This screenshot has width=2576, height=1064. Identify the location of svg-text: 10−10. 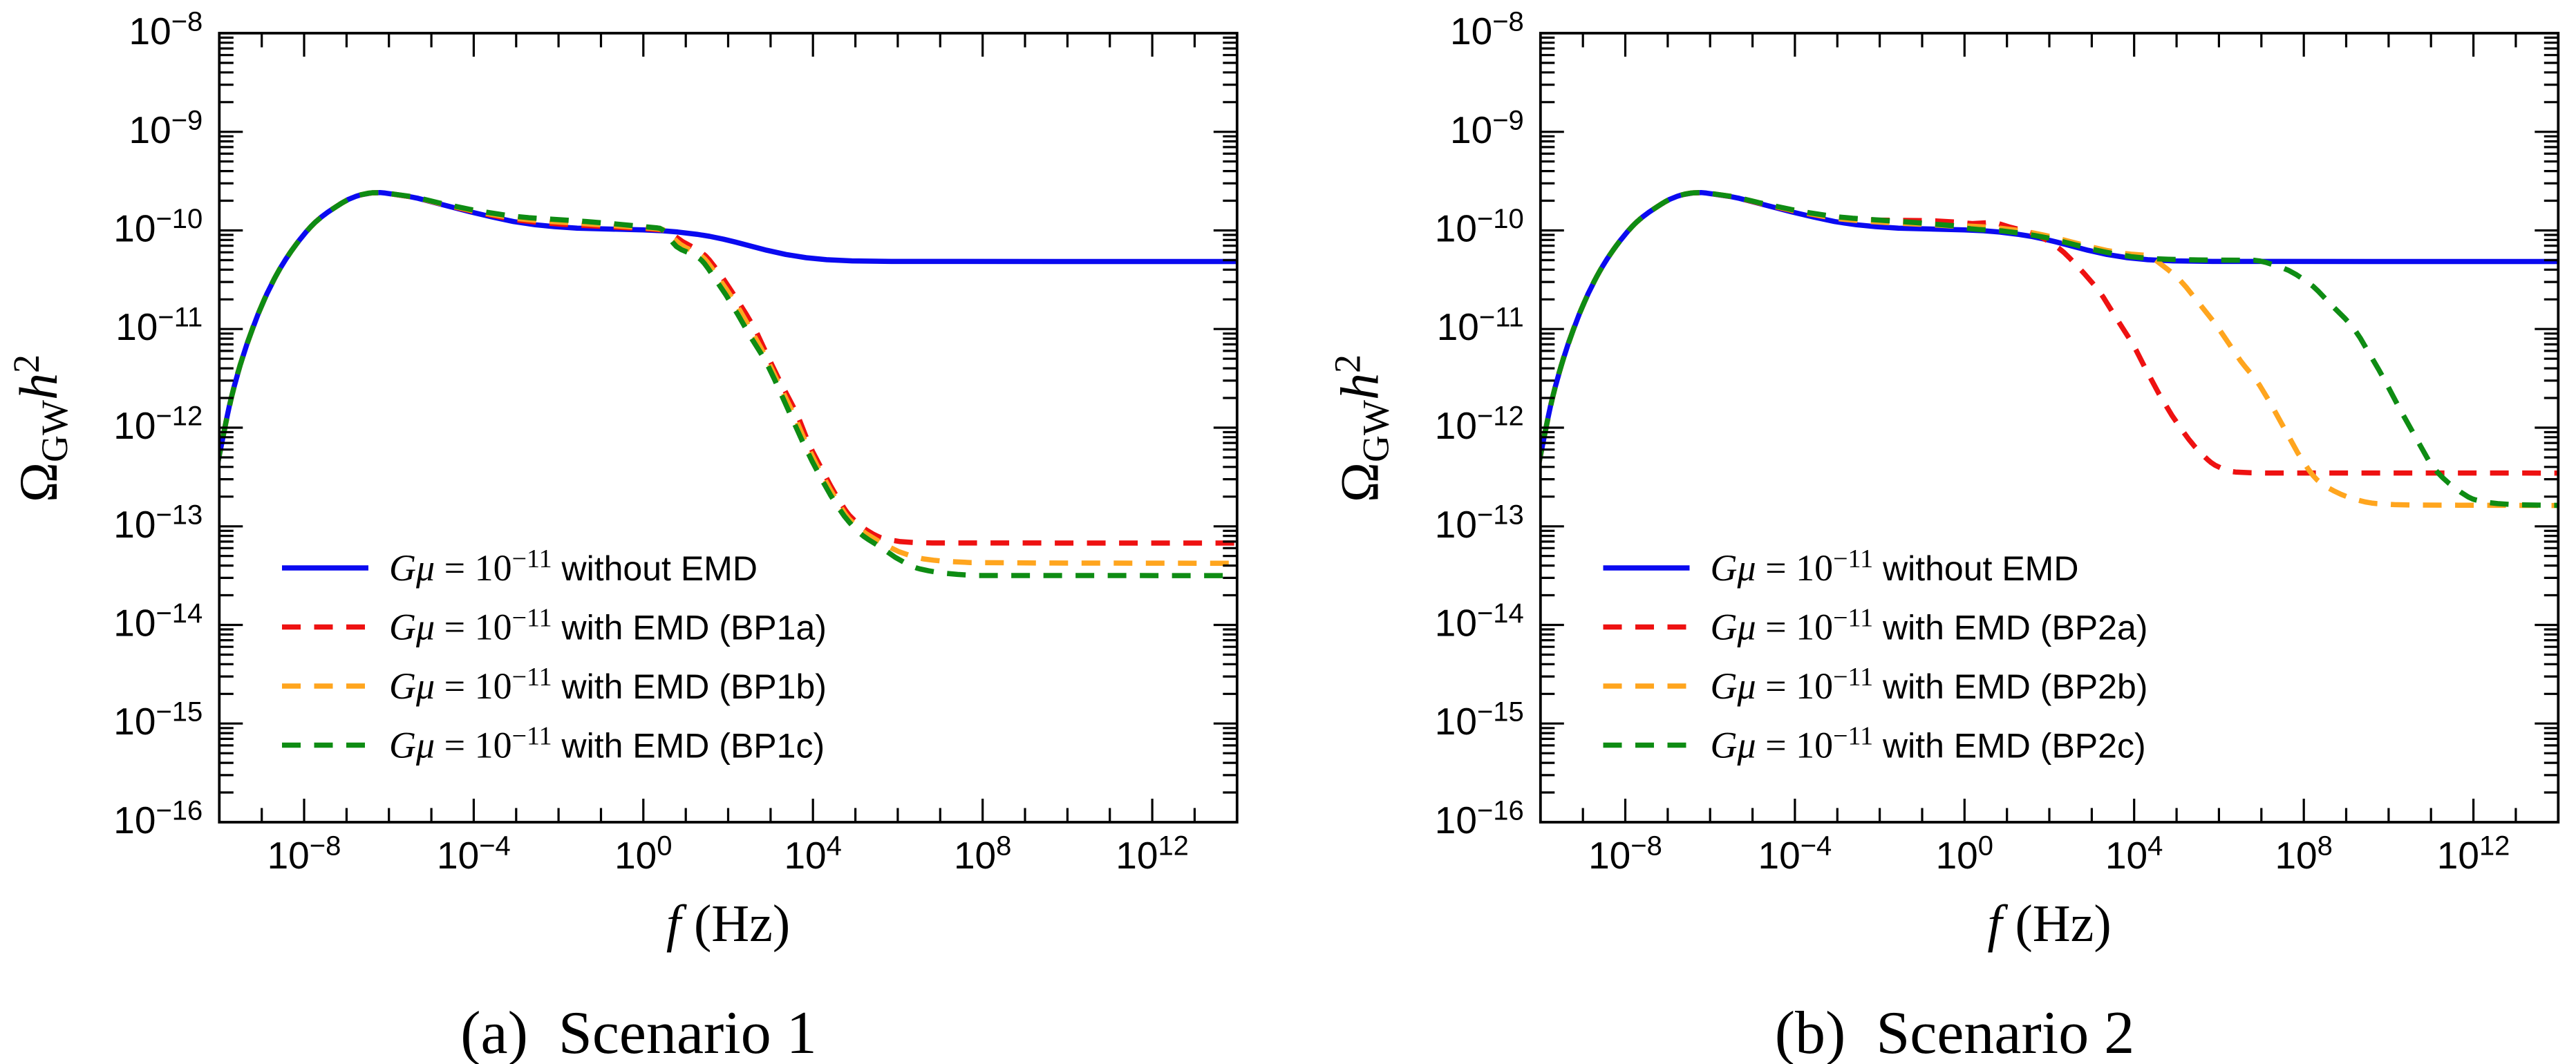
(158, 227).